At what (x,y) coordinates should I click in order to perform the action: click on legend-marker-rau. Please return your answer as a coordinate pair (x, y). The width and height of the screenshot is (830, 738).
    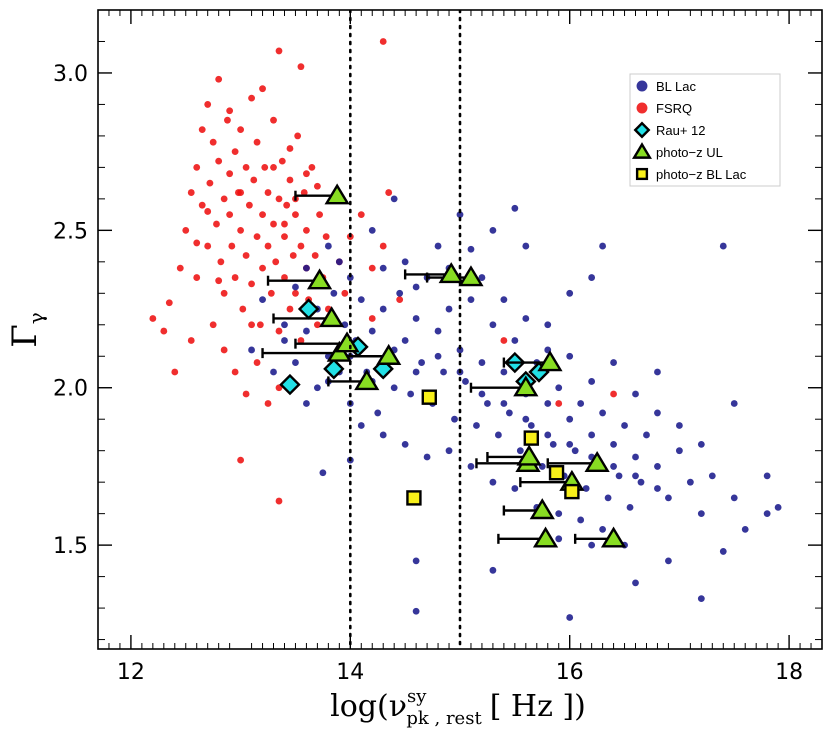
    Looking at the image, I should click on (642, 130).